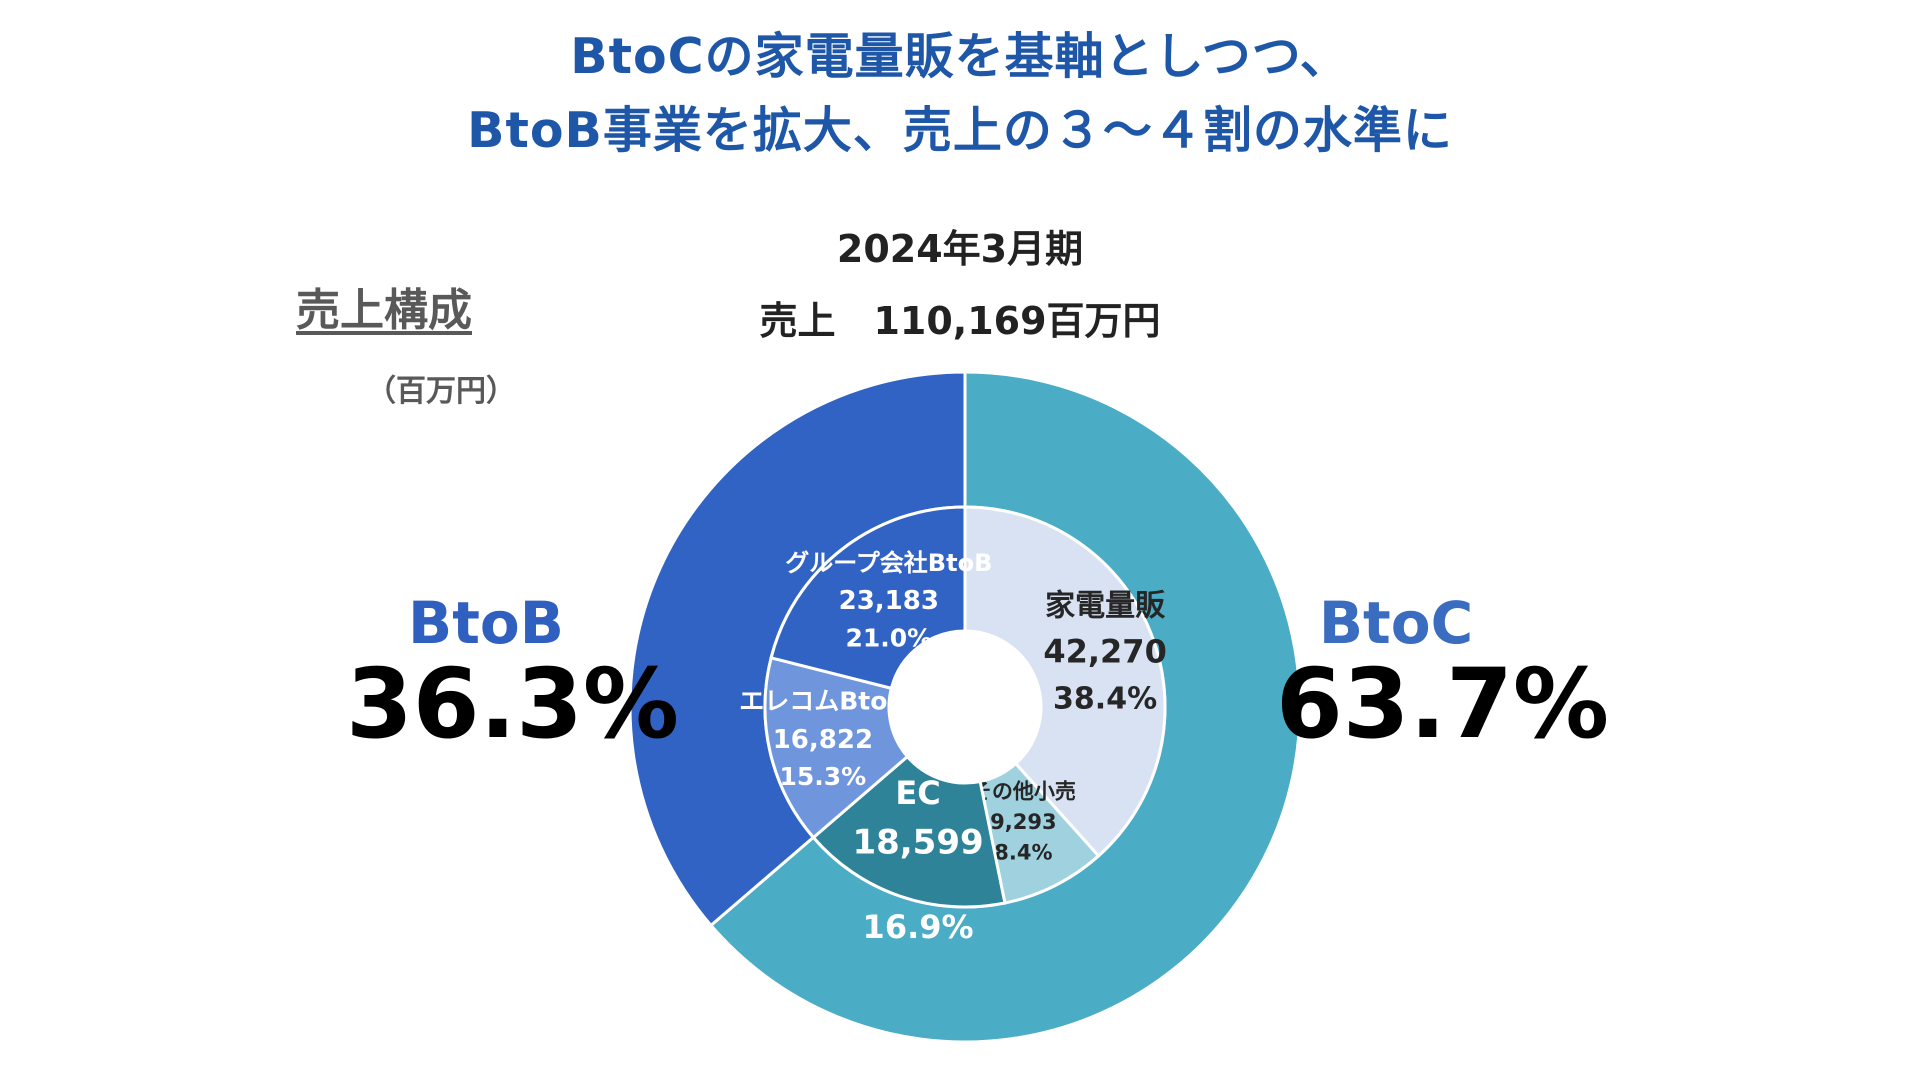 This screenshot has width=1920, height=1080. Describe the element at coordinates (888, 563) in the screenshot. I see `inner-label-name-group-btob: グループ会社BtoB` at that location.